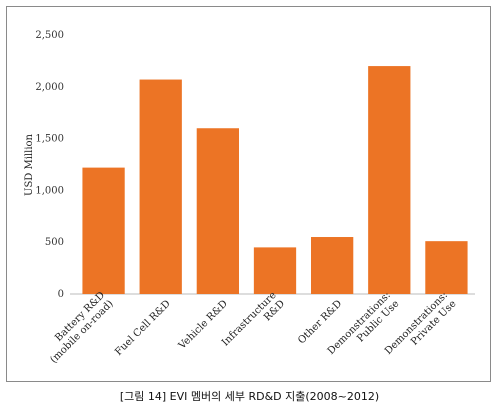 The image size is (499, 413). I want to click on x-tick-label: Battery R&D(mobile on-road), so click(78, 328).